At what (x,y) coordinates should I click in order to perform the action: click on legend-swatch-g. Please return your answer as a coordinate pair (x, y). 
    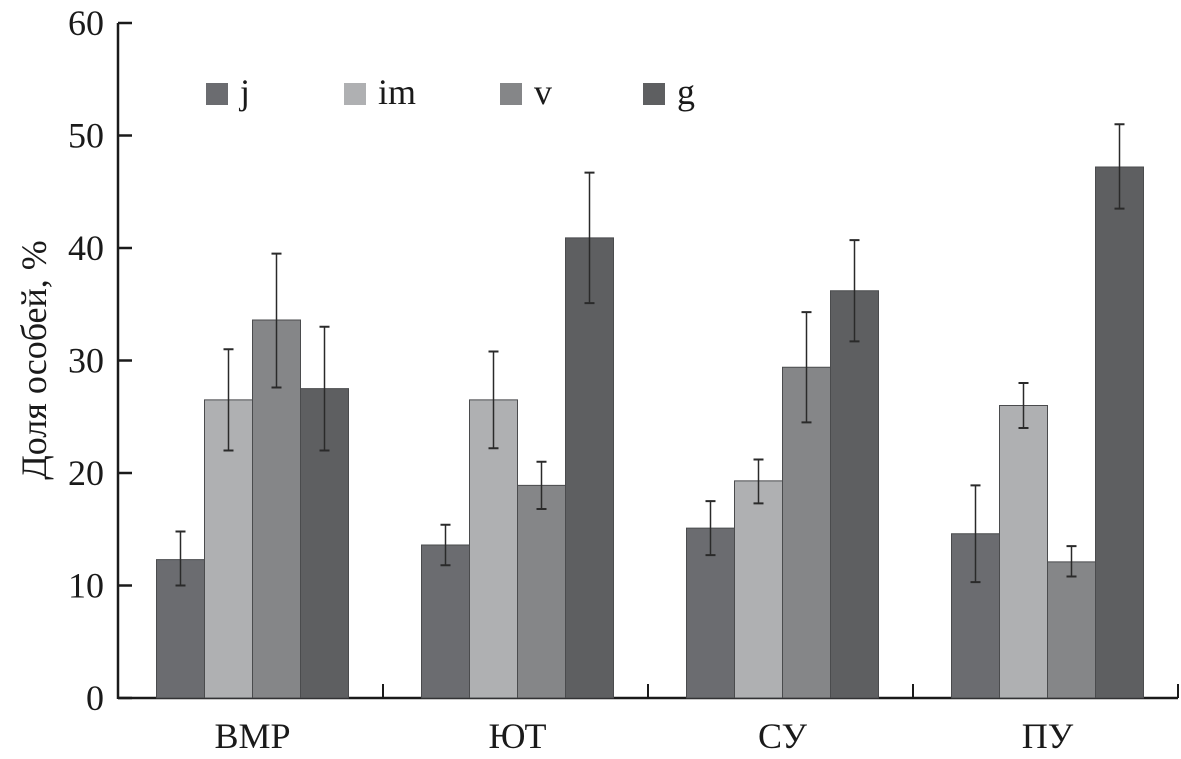
    Looking at the image, I should click on (654, 94).